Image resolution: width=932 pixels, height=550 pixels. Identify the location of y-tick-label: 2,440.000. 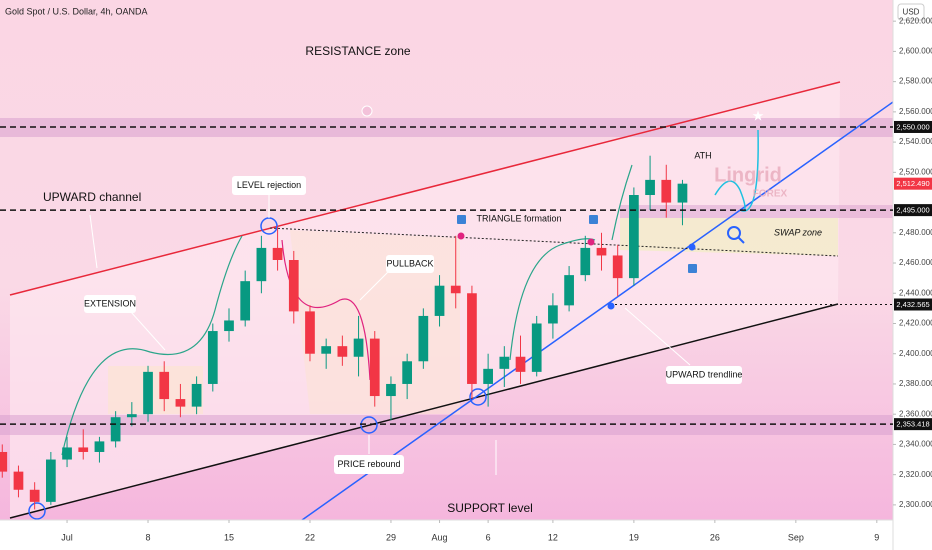
(915, 292).